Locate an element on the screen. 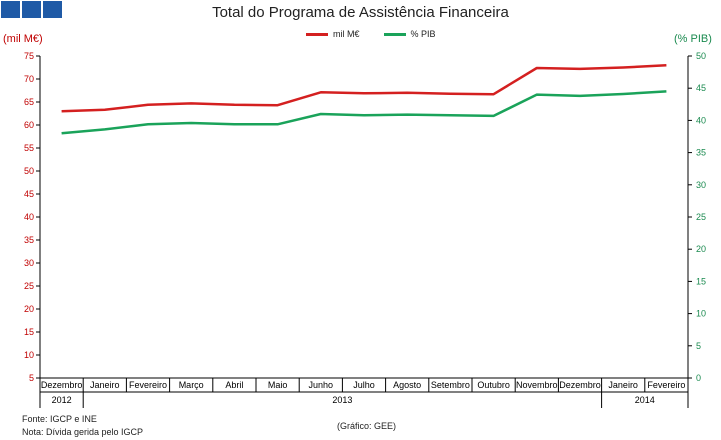  left-axis-tick-label: 10 is located at coordinates (29, 355).